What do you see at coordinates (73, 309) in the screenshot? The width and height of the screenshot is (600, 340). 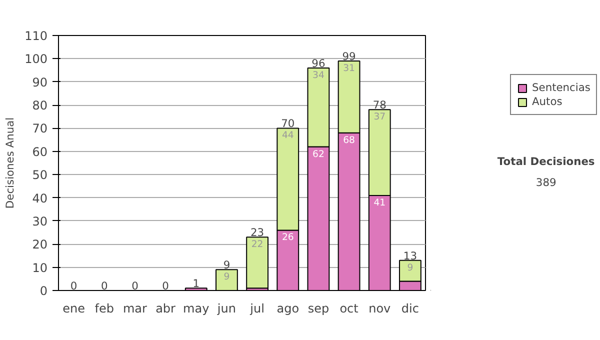 I see `x-tick-label: ene` at bounding box center [73, 309].